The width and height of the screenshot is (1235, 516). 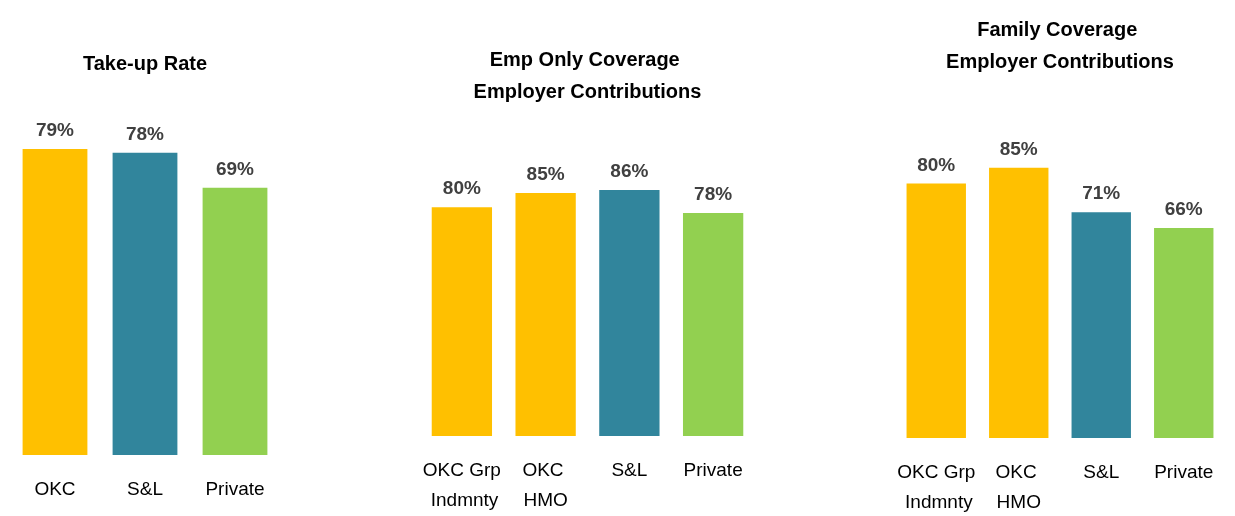 What do you see at coordinates (55, 488) in the screenshot?
I see `x-tick-label: OKC` at bounding box center [55, 488].